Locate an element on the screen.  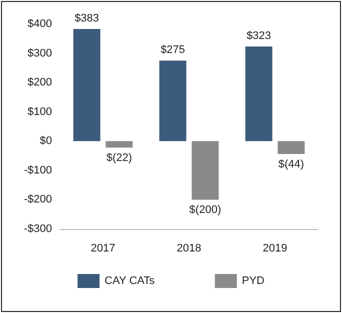
y-tick-label: $0 is located at coordinates (46, 141).